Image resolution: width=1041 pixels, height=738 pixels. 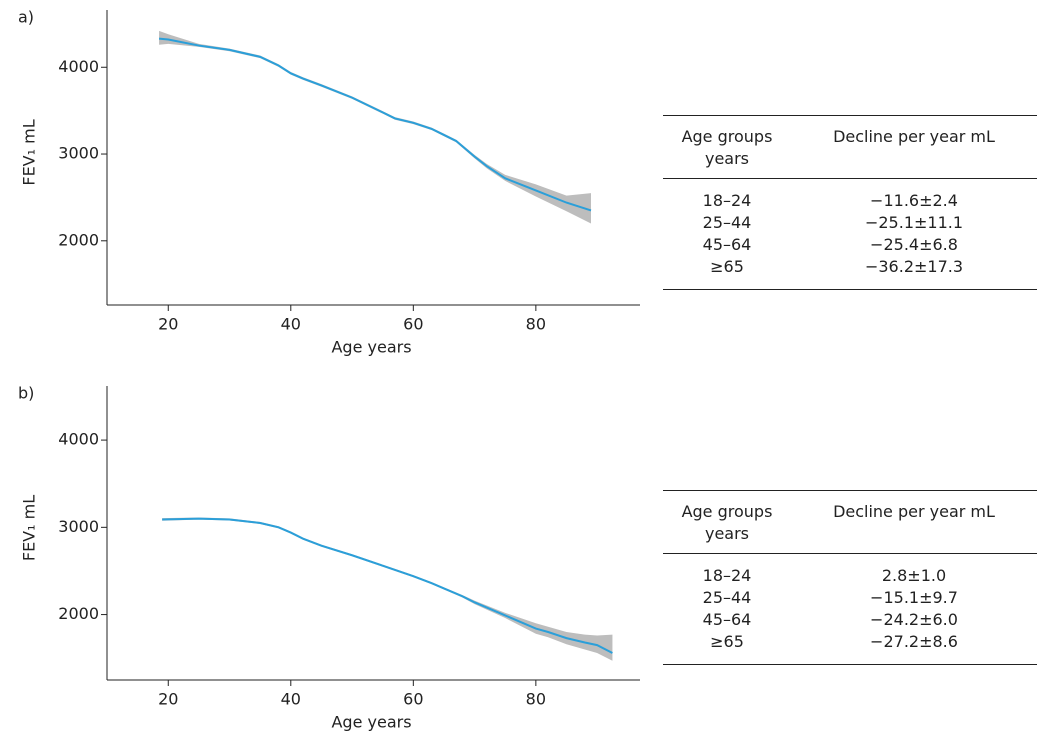 What do you see at coordinates (914, 619) in the screenshot?
I see `table-cell: −24.2±6.0` at bounding box center [914, 619].